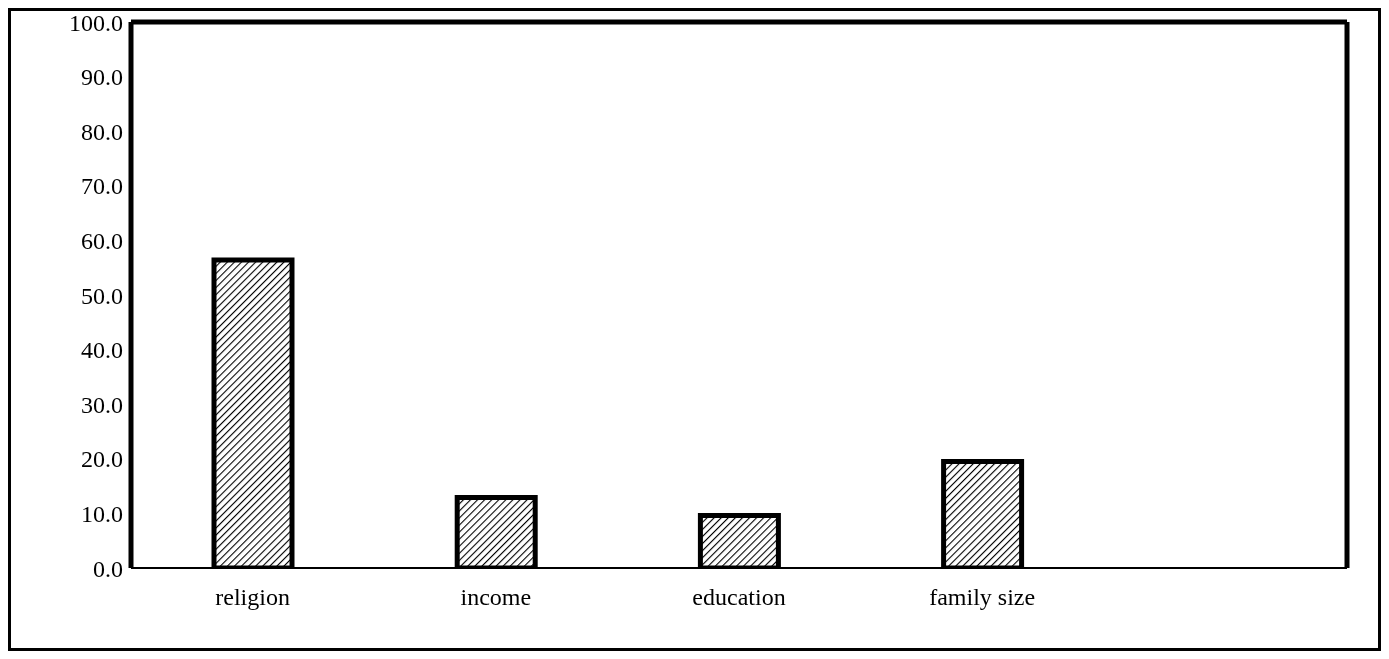 This screenshot has height=659, width=1389. Describe the element at coordinates (102, 77) in the screenshot. I see `y-tick-label: 90.0` at that location.